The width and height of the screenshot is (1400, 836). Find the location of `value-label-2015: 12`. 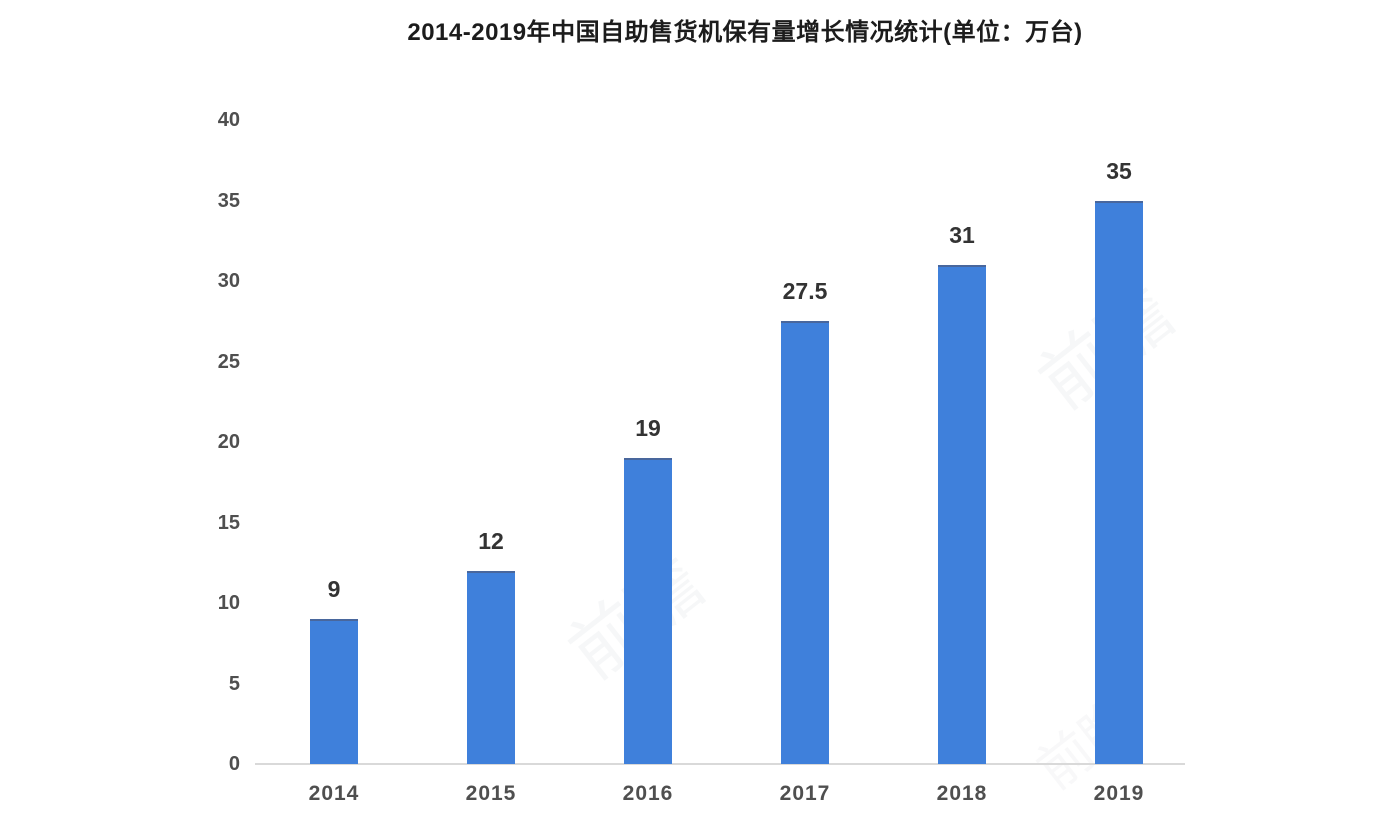

value-label-2015: 12 is located at coordinates (491, 540).